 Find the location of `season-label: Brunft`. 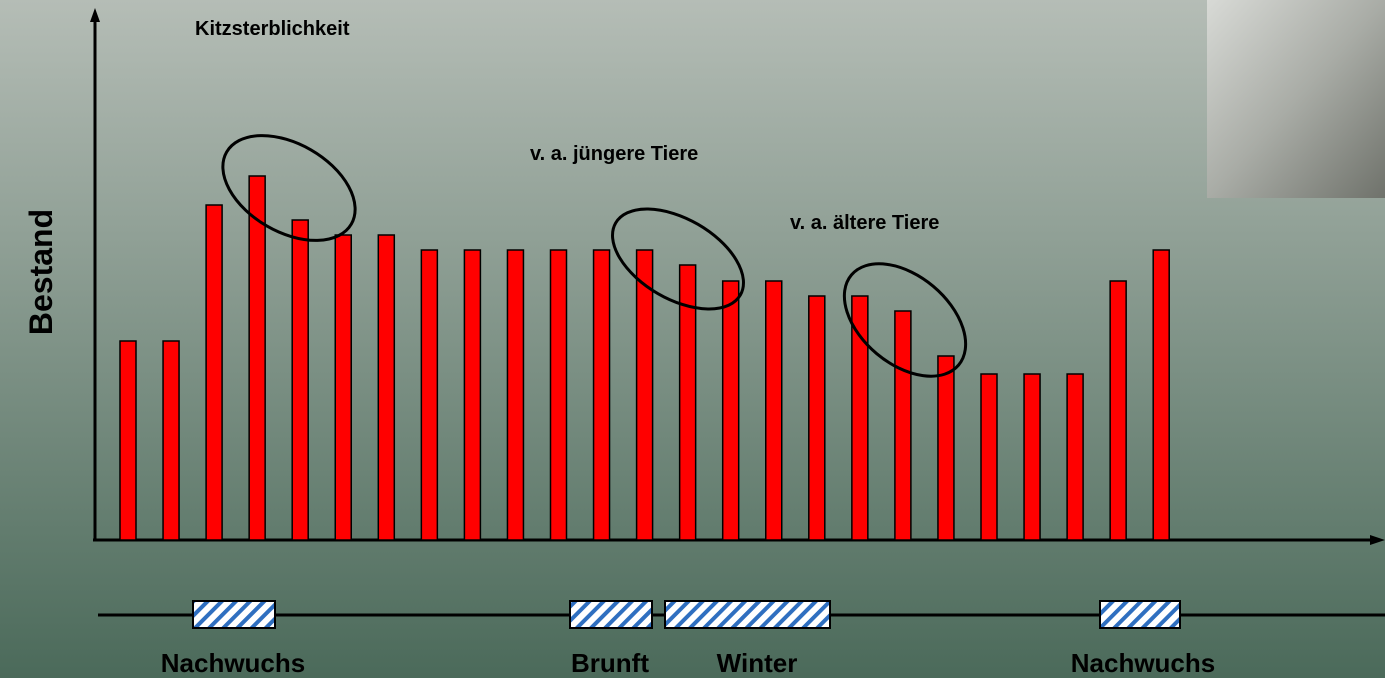

season-label: Brunft is located at coordinates (610, 663).